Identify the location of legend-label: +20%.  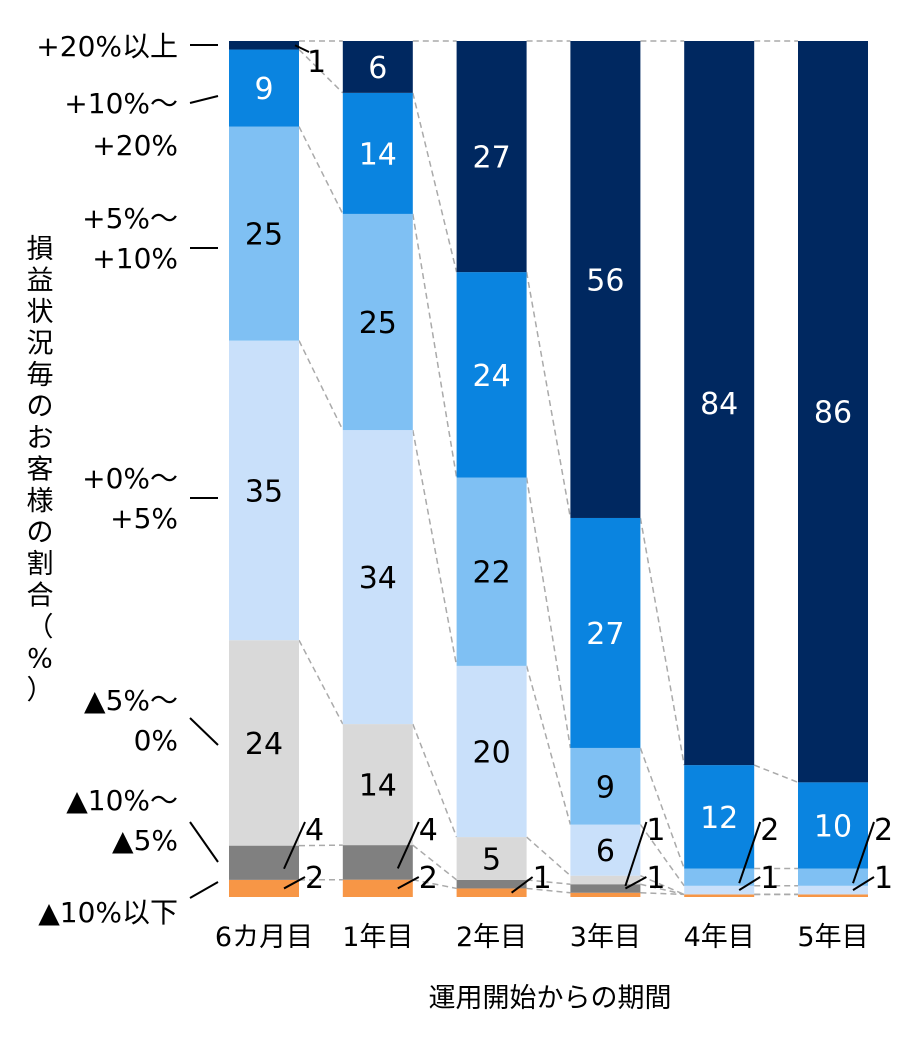
(135, 145).